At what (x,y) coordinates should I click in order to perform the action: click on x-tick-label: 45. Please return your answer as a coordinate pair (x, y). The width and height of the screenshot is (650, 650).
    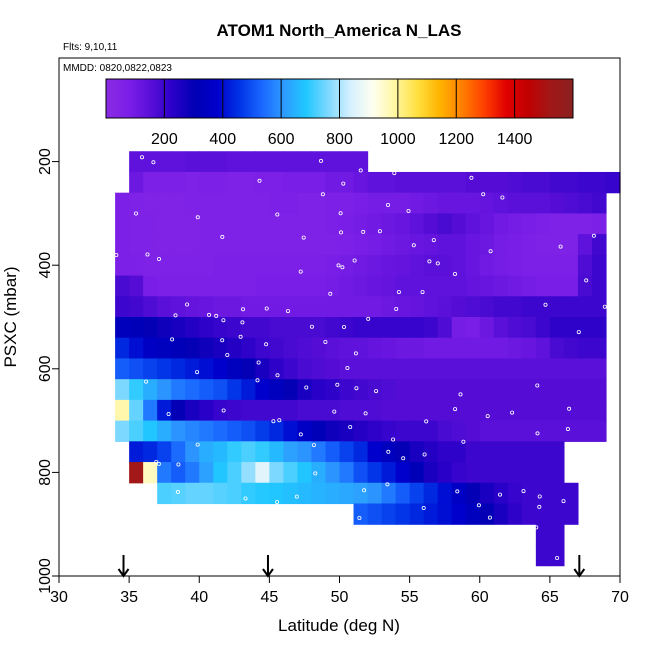
    Looking at the image, I should click on (269, 597).